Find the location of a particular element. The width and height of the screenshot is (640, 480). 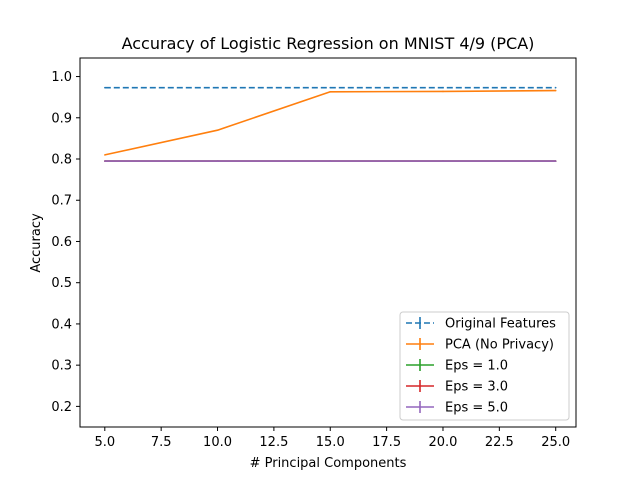

y-tick-label: 0.4 is located at coordinates (61, 324).